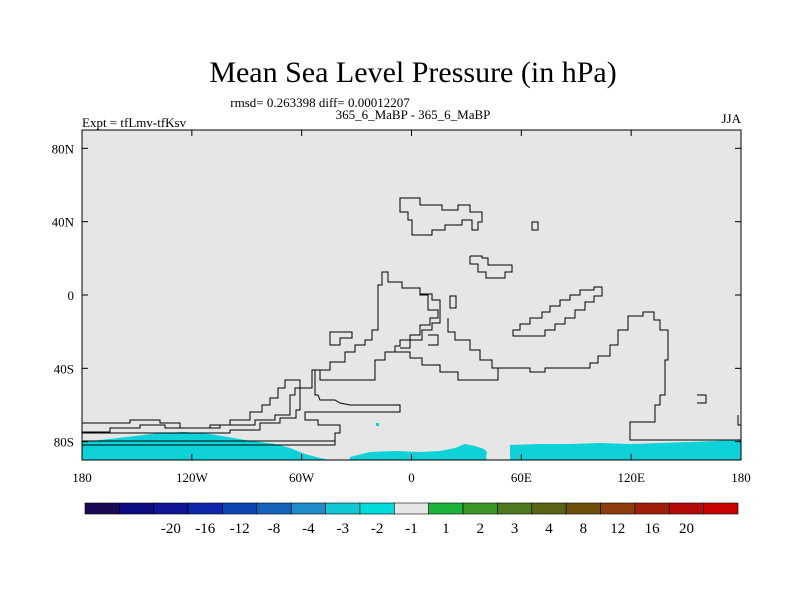 The height and width of the screenshot is (600, 800). What do you see at coordinates (653, 529) in the screenshot?
I see `colorbar-label-14: 16` at bounding box center [653, 529].